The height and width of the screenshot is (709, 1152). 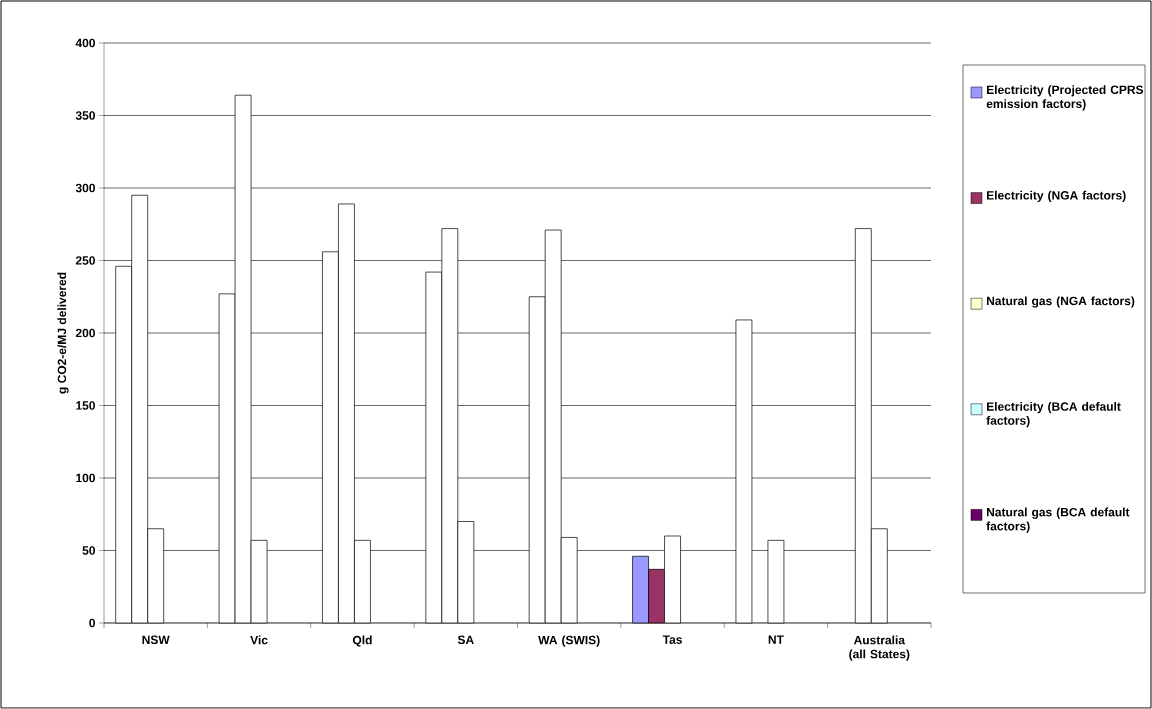 What do you see at coordinates (569, 641) in the screenshot?
I see `x-tick-label: WA (SWIS)` at bounding box center [569, 641].